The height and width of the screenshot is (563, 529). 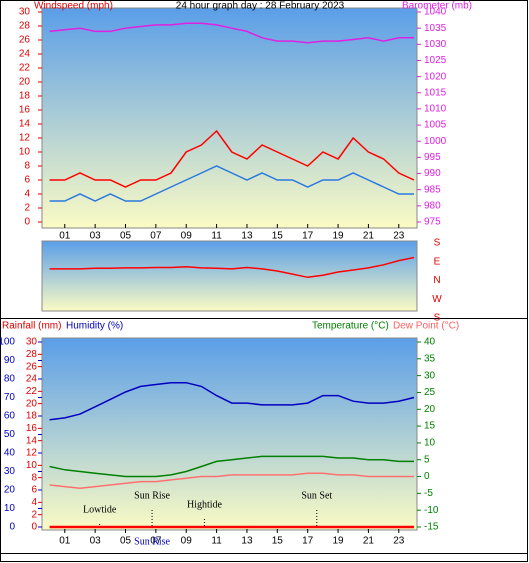 What do you see at coordinates (435, 44) in the screenshot?
I see `y-tick-label: 1030` at bounding box center [435, 44].